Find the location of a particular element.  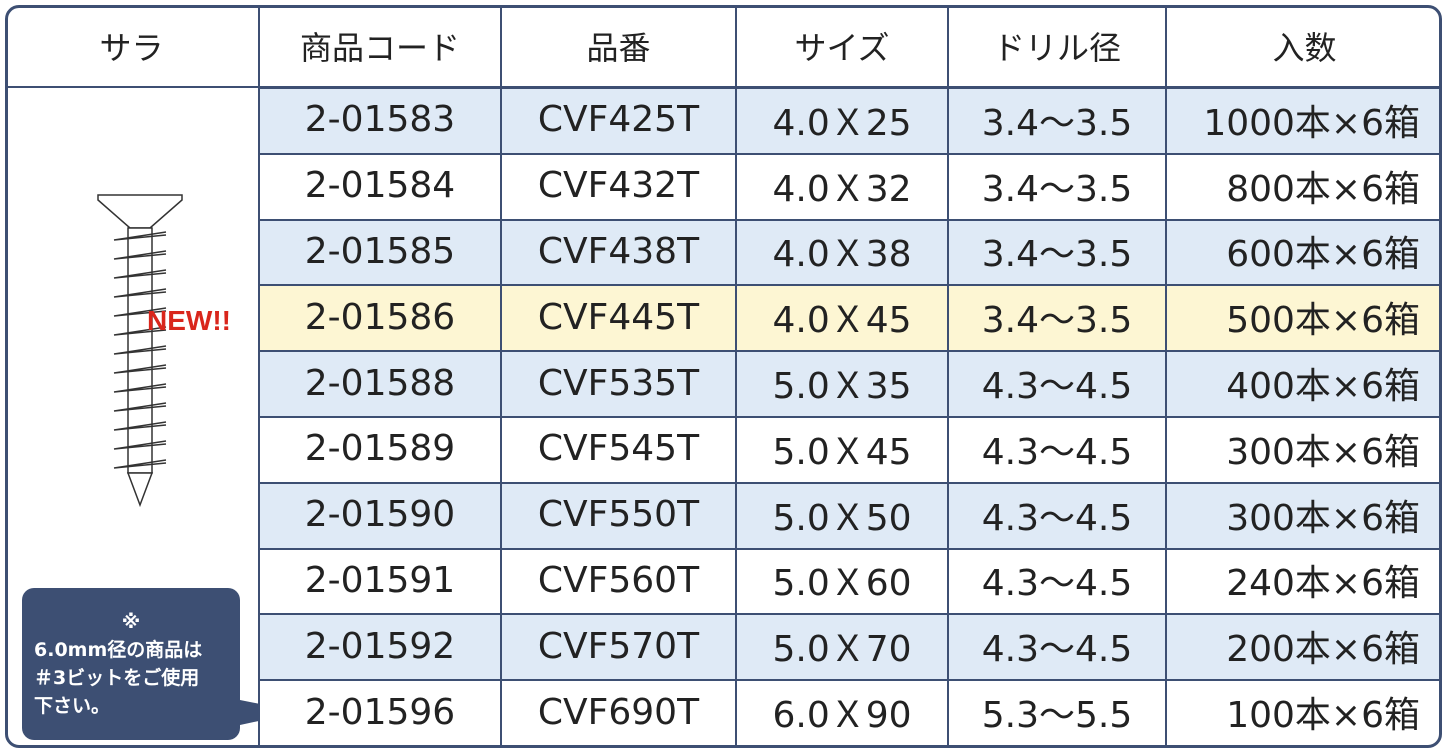

note-callout: ※ 6.0mm径の商品は ＃3ビットをご使用 下さい。 is located at coordinates (131, 664).